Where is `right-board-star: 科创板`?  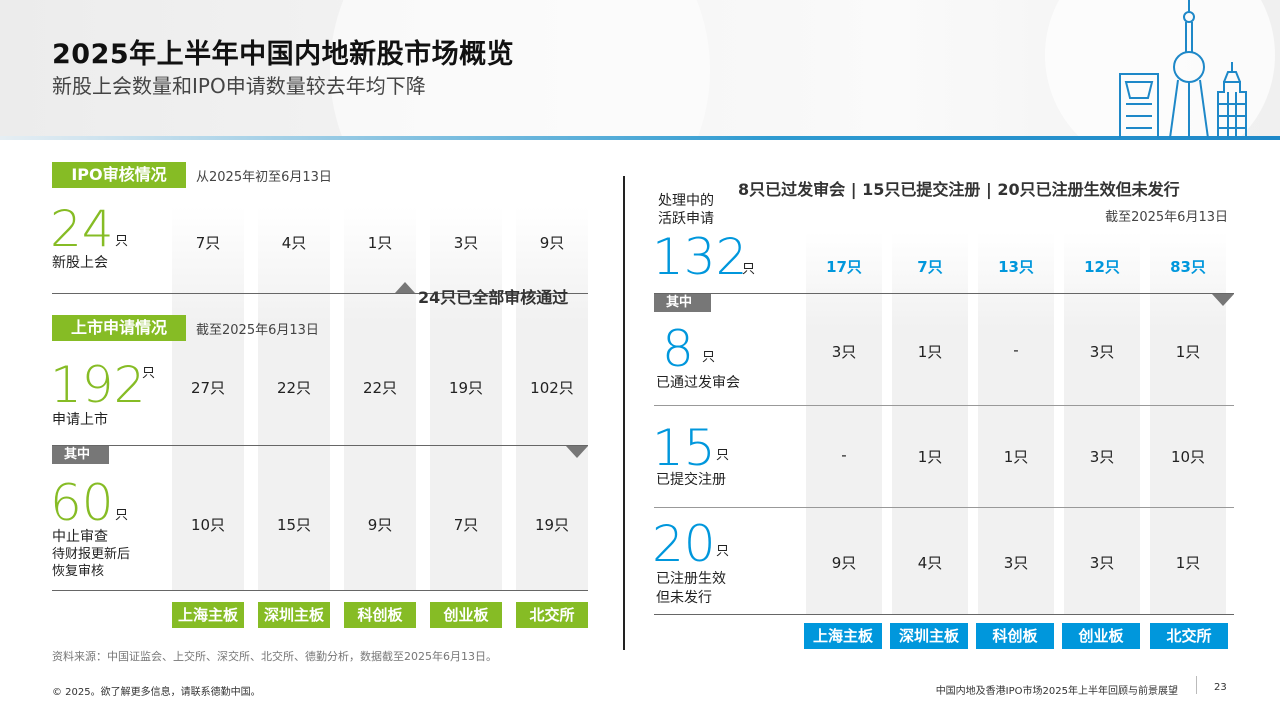 right-board-star: 科创板 is located at coordinates (1015, 636).